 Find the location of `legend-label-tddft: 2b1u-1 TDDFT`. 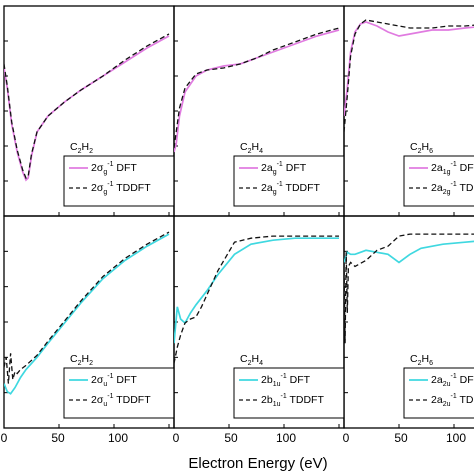

legend-label-tddft: 2b1u-1 TDDFT is located at coordinates (292, 400).